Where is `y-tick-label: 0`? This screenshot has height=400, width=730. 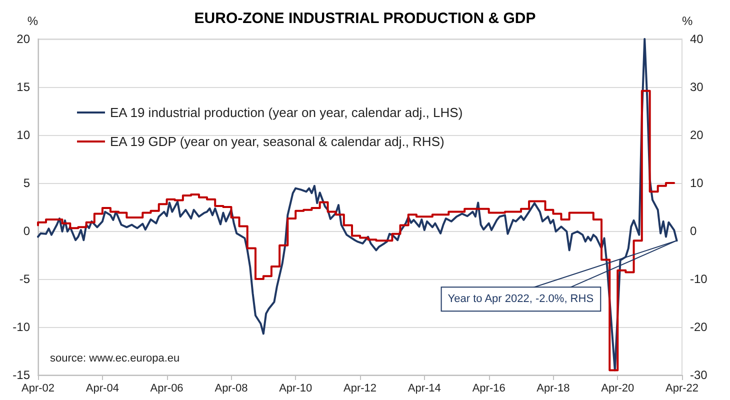 y-tick-label: 0 is located at coordinates (26, 231).